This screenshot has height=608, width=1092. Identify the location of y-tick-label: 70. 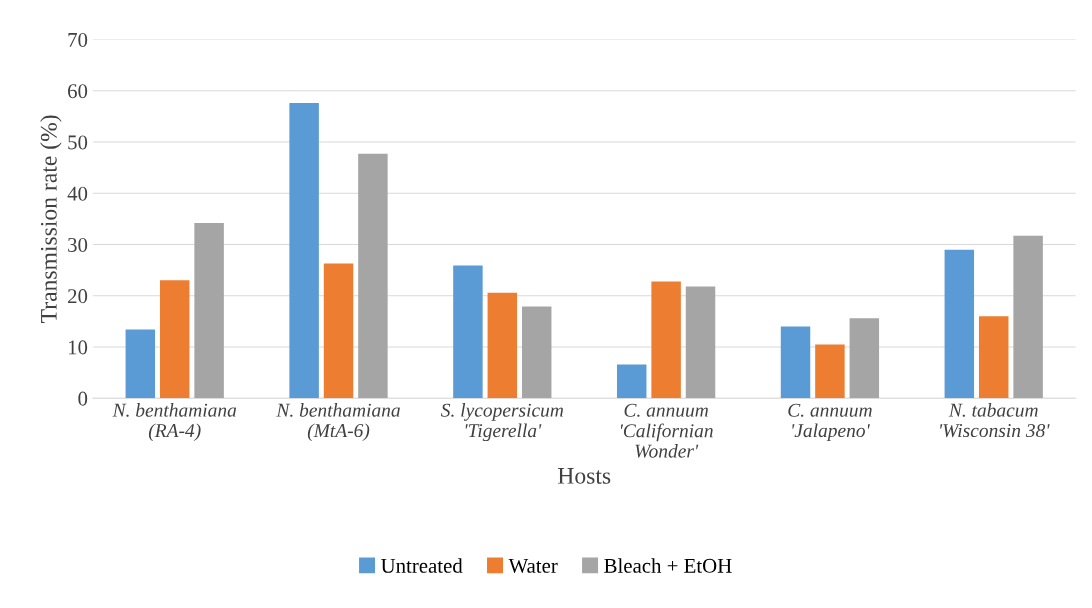
(78, 39).